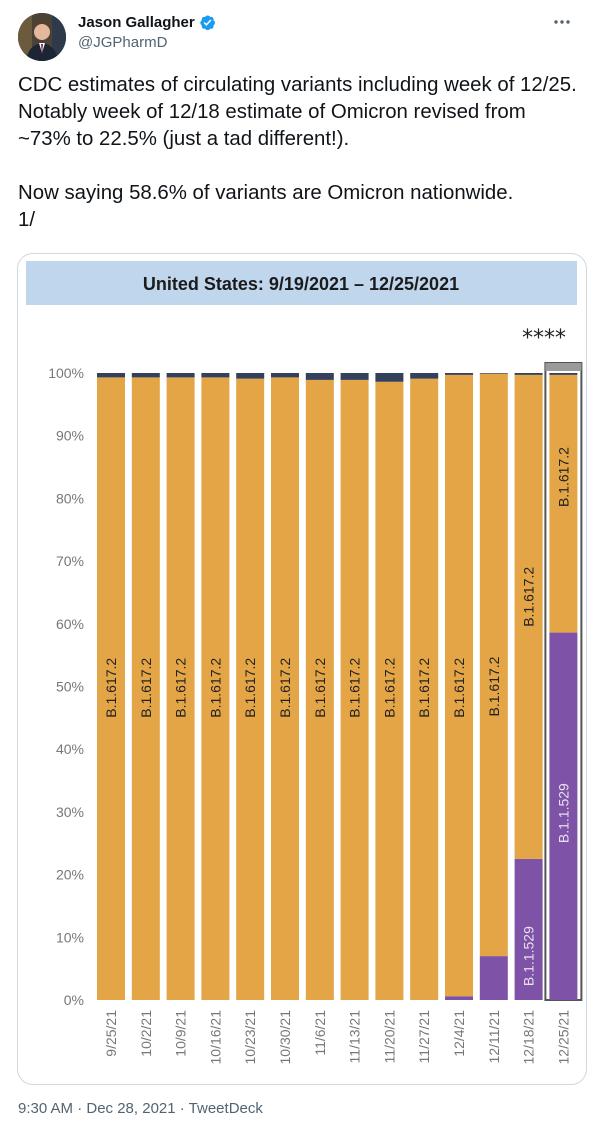 Image resolution: width=592 pixels, height=1127 pixels. What do you see at coordinates (181, 1033) in the screenshot?
I see `x-tick-label: 10/9/21` at bounding box center [181, 1033].